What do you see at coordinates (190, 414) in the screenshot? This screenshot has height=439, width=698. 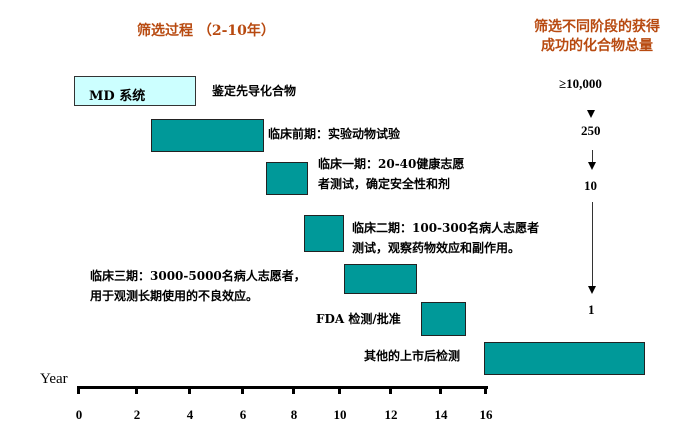 I see `tick-label: 4` at bounding box center [190, 414].